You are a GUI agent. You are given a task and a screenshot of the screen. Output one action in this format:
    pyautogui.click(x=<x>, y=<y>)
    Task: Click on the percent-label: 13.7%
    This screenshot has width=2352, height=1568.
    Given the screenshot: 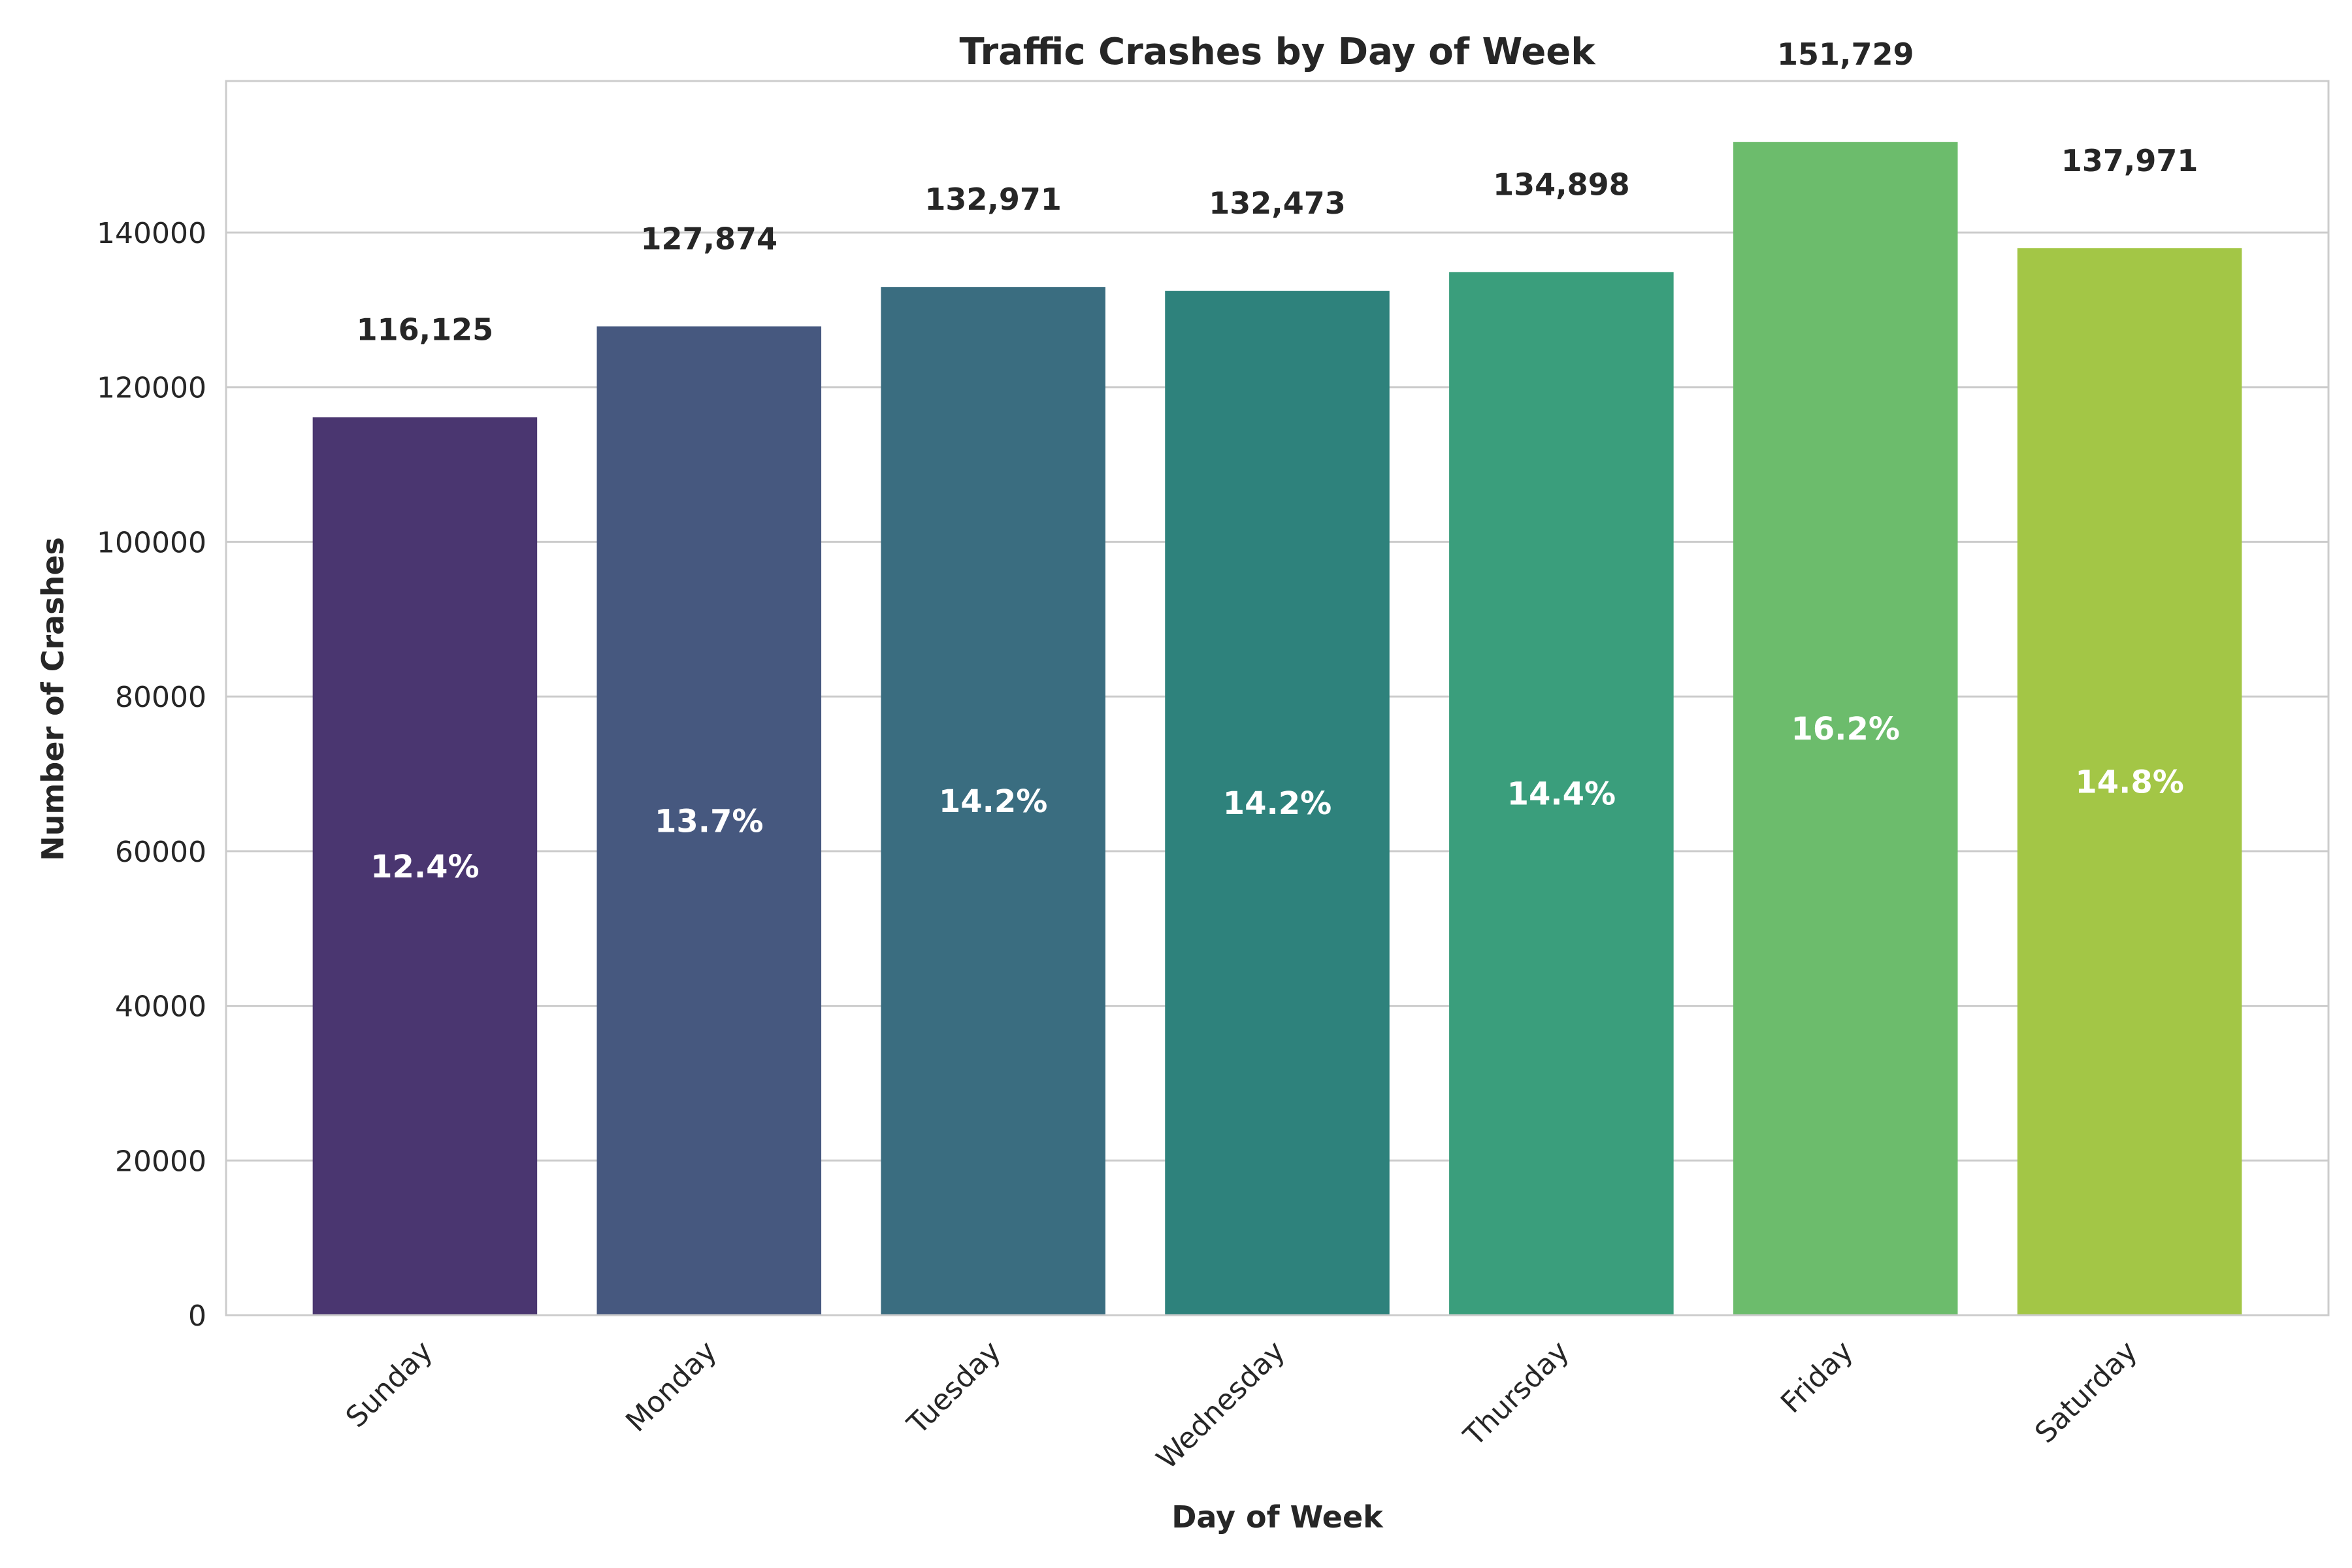 What is the action you would take?
    pyautogui.click(x=709, y=821)
    